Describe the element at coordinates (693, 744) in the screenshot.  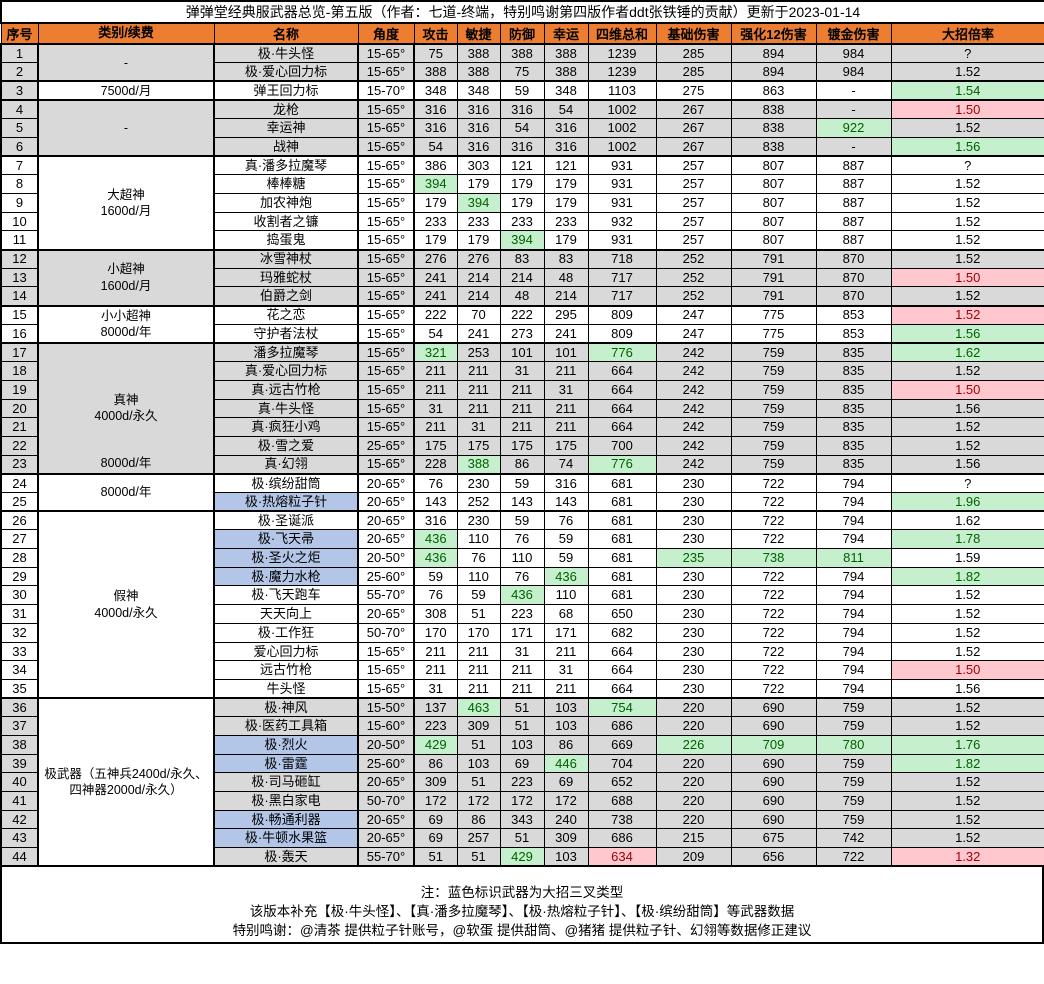
I see `base-damage-cell: 226` at that location.